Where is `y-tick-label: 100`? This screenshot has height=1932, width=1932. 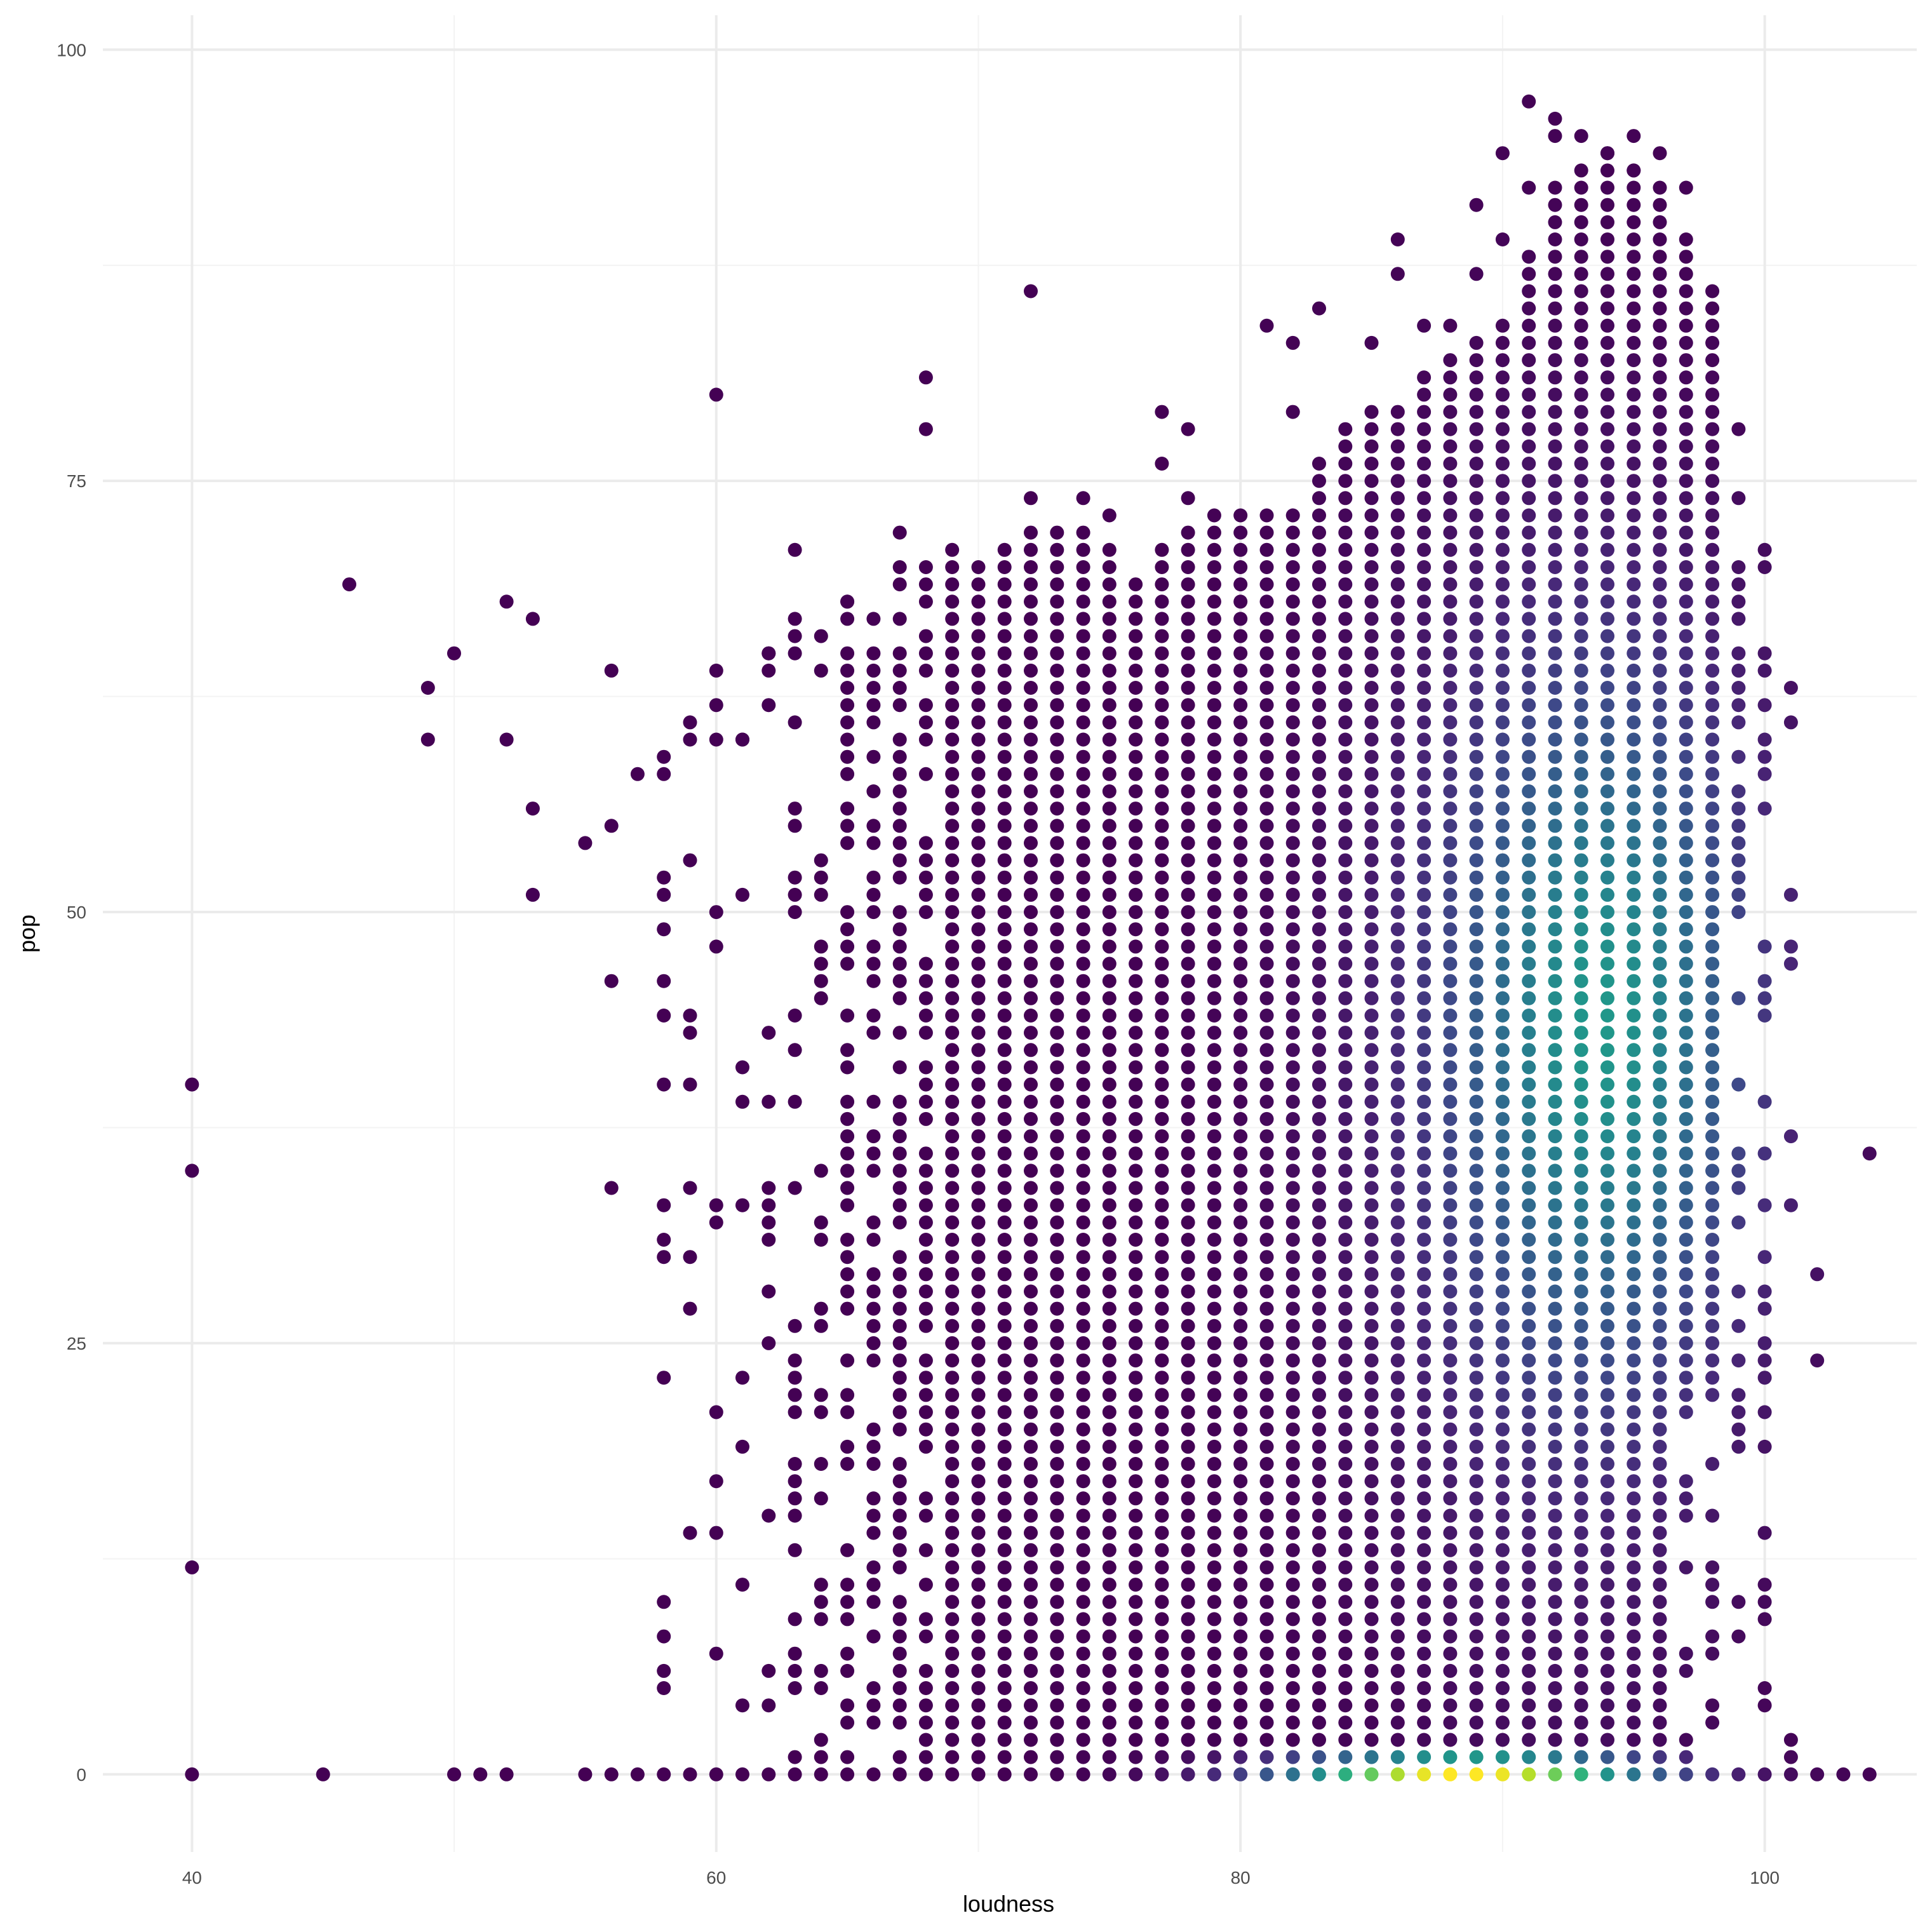 y-tick-label: 100 is located at coordinates (71, 50).